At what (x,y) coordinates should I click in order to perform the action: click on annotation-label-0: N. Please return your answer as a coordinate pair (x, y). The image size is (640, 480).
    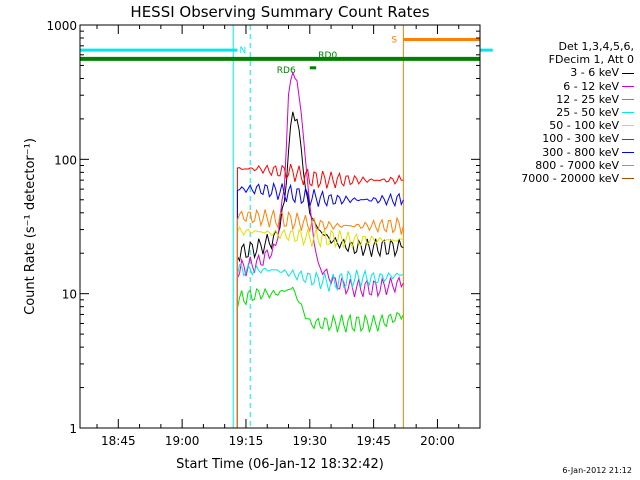
    Looking at the image, I should click on (242, 51).